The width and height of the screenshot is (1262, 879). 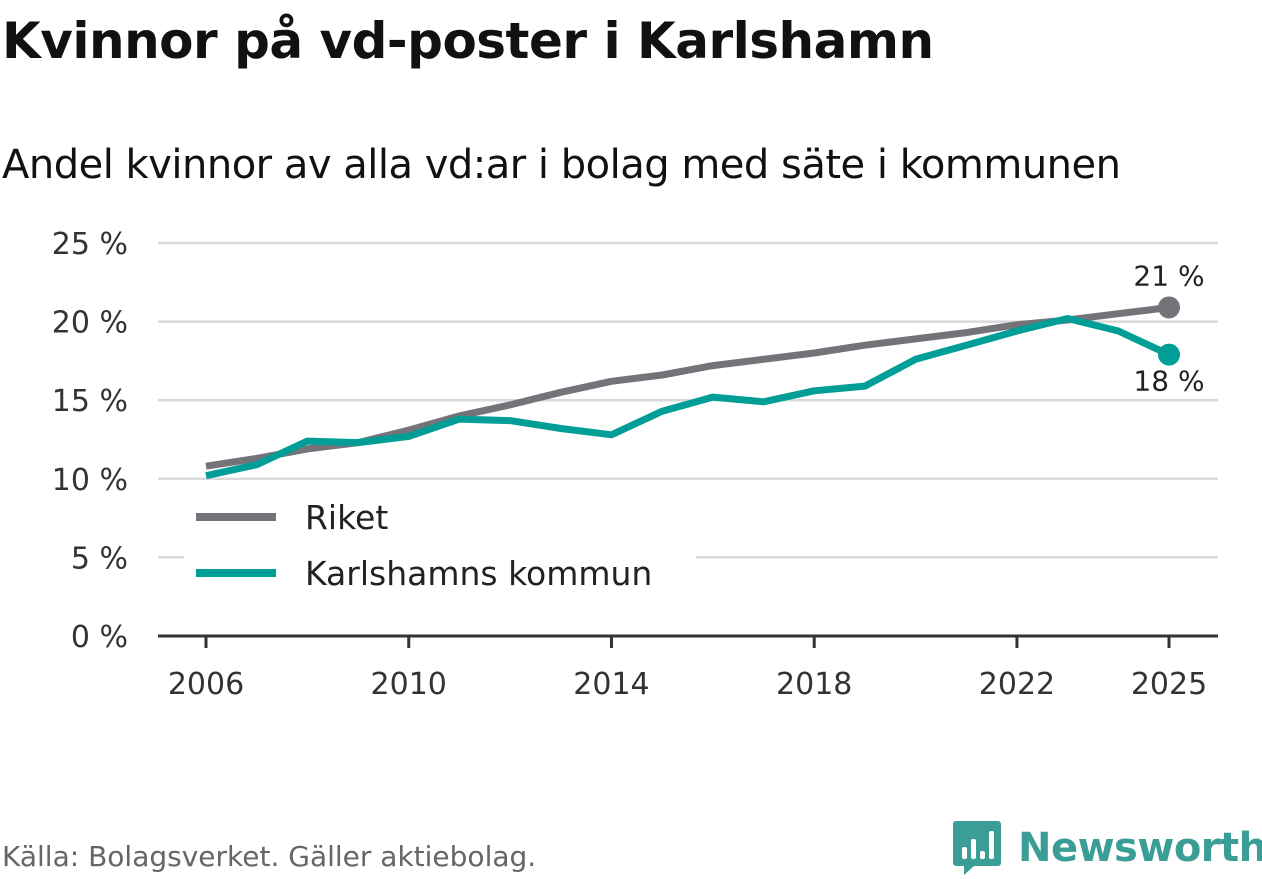 What do you see at coordinates (688, 397) in the screenshot?
I see `series-line` at bounding box center [688, 397].